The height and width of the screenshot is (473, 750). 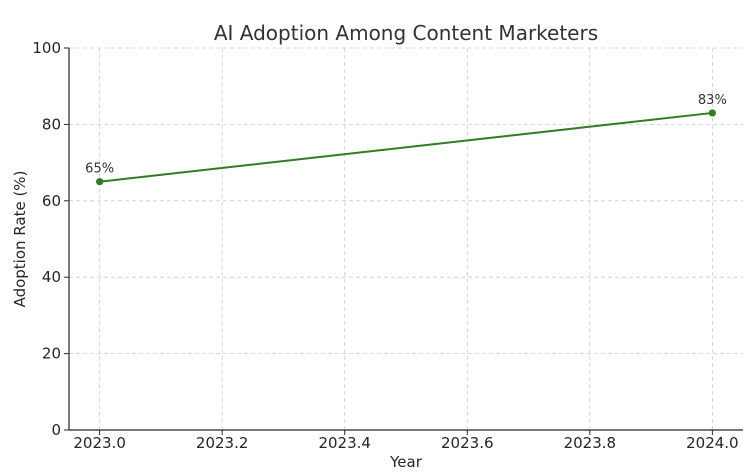 I want to click on y-tick-label: 80, so click(x=51, y=124).